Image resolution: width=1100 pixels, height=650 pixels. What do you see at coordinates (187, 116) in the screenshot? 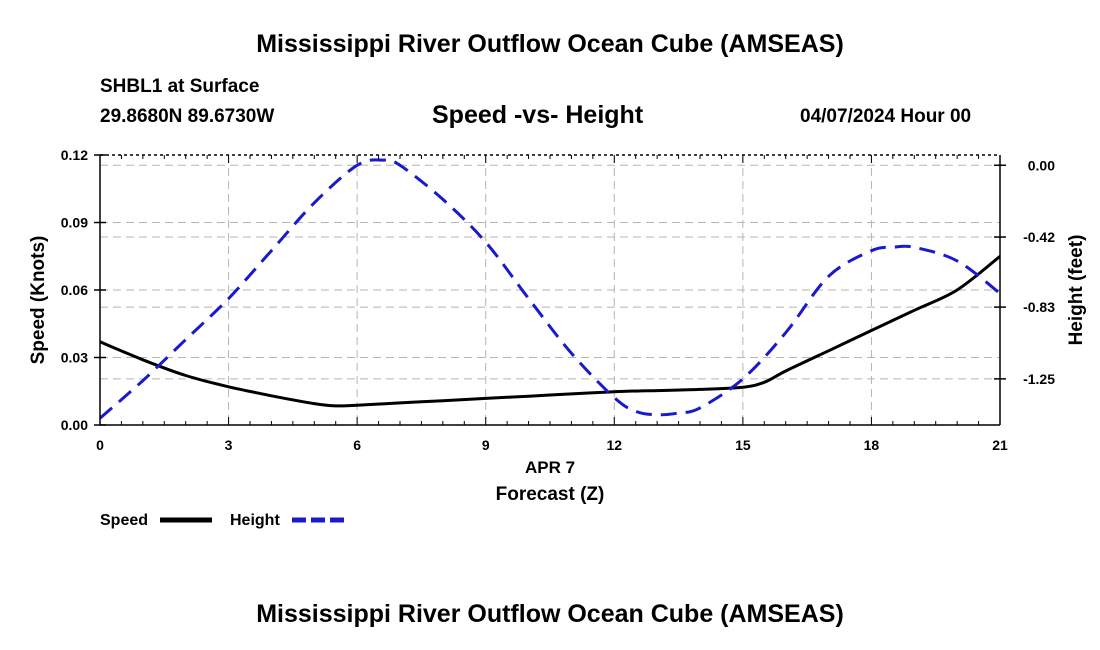
I see `coords-label: 29.8680N 89.6730W` at bounding box center [187, 116].